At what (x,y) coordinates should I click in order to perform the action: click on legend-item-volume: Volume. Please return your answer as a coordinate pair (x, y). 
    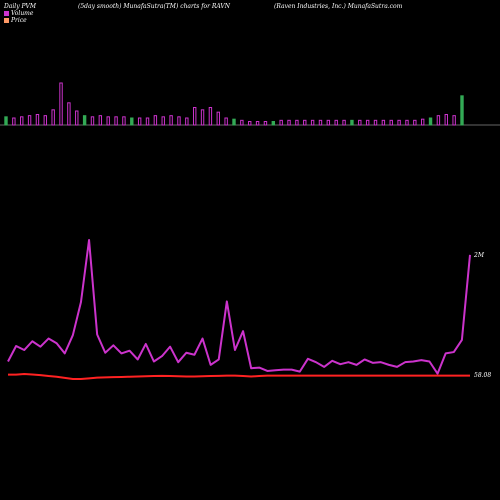
    Looking at the image, I should click on (18, 13).